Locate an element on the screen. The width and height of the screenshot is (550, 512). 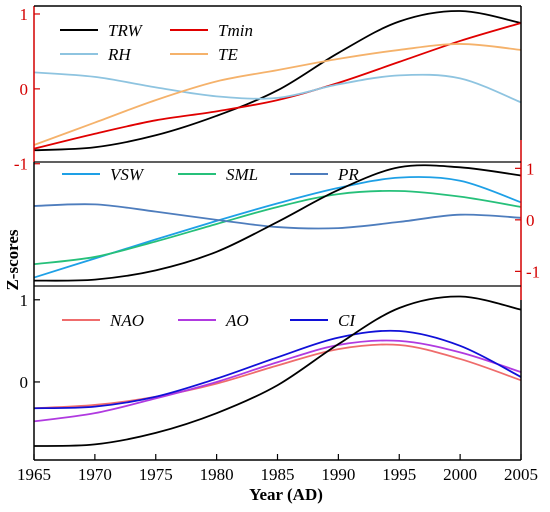
series-line-top-rh is located at coordinates (277, 87).